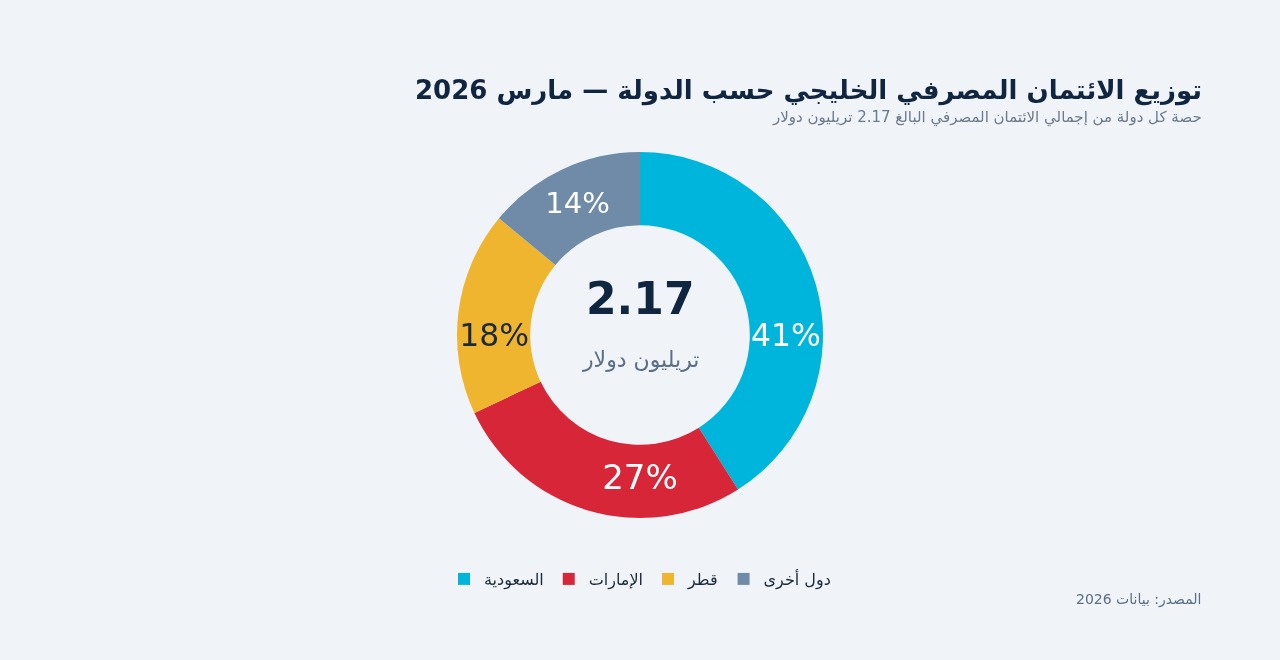 This screenshot has width=1280, height=660. What do you see at coordinates (809, 90) in the screenshot?
I see `chart-title: توزيع الائتمان المصرفي الخليجي حسب الدولة — مارس 2026` at bounding box center [809, 90].